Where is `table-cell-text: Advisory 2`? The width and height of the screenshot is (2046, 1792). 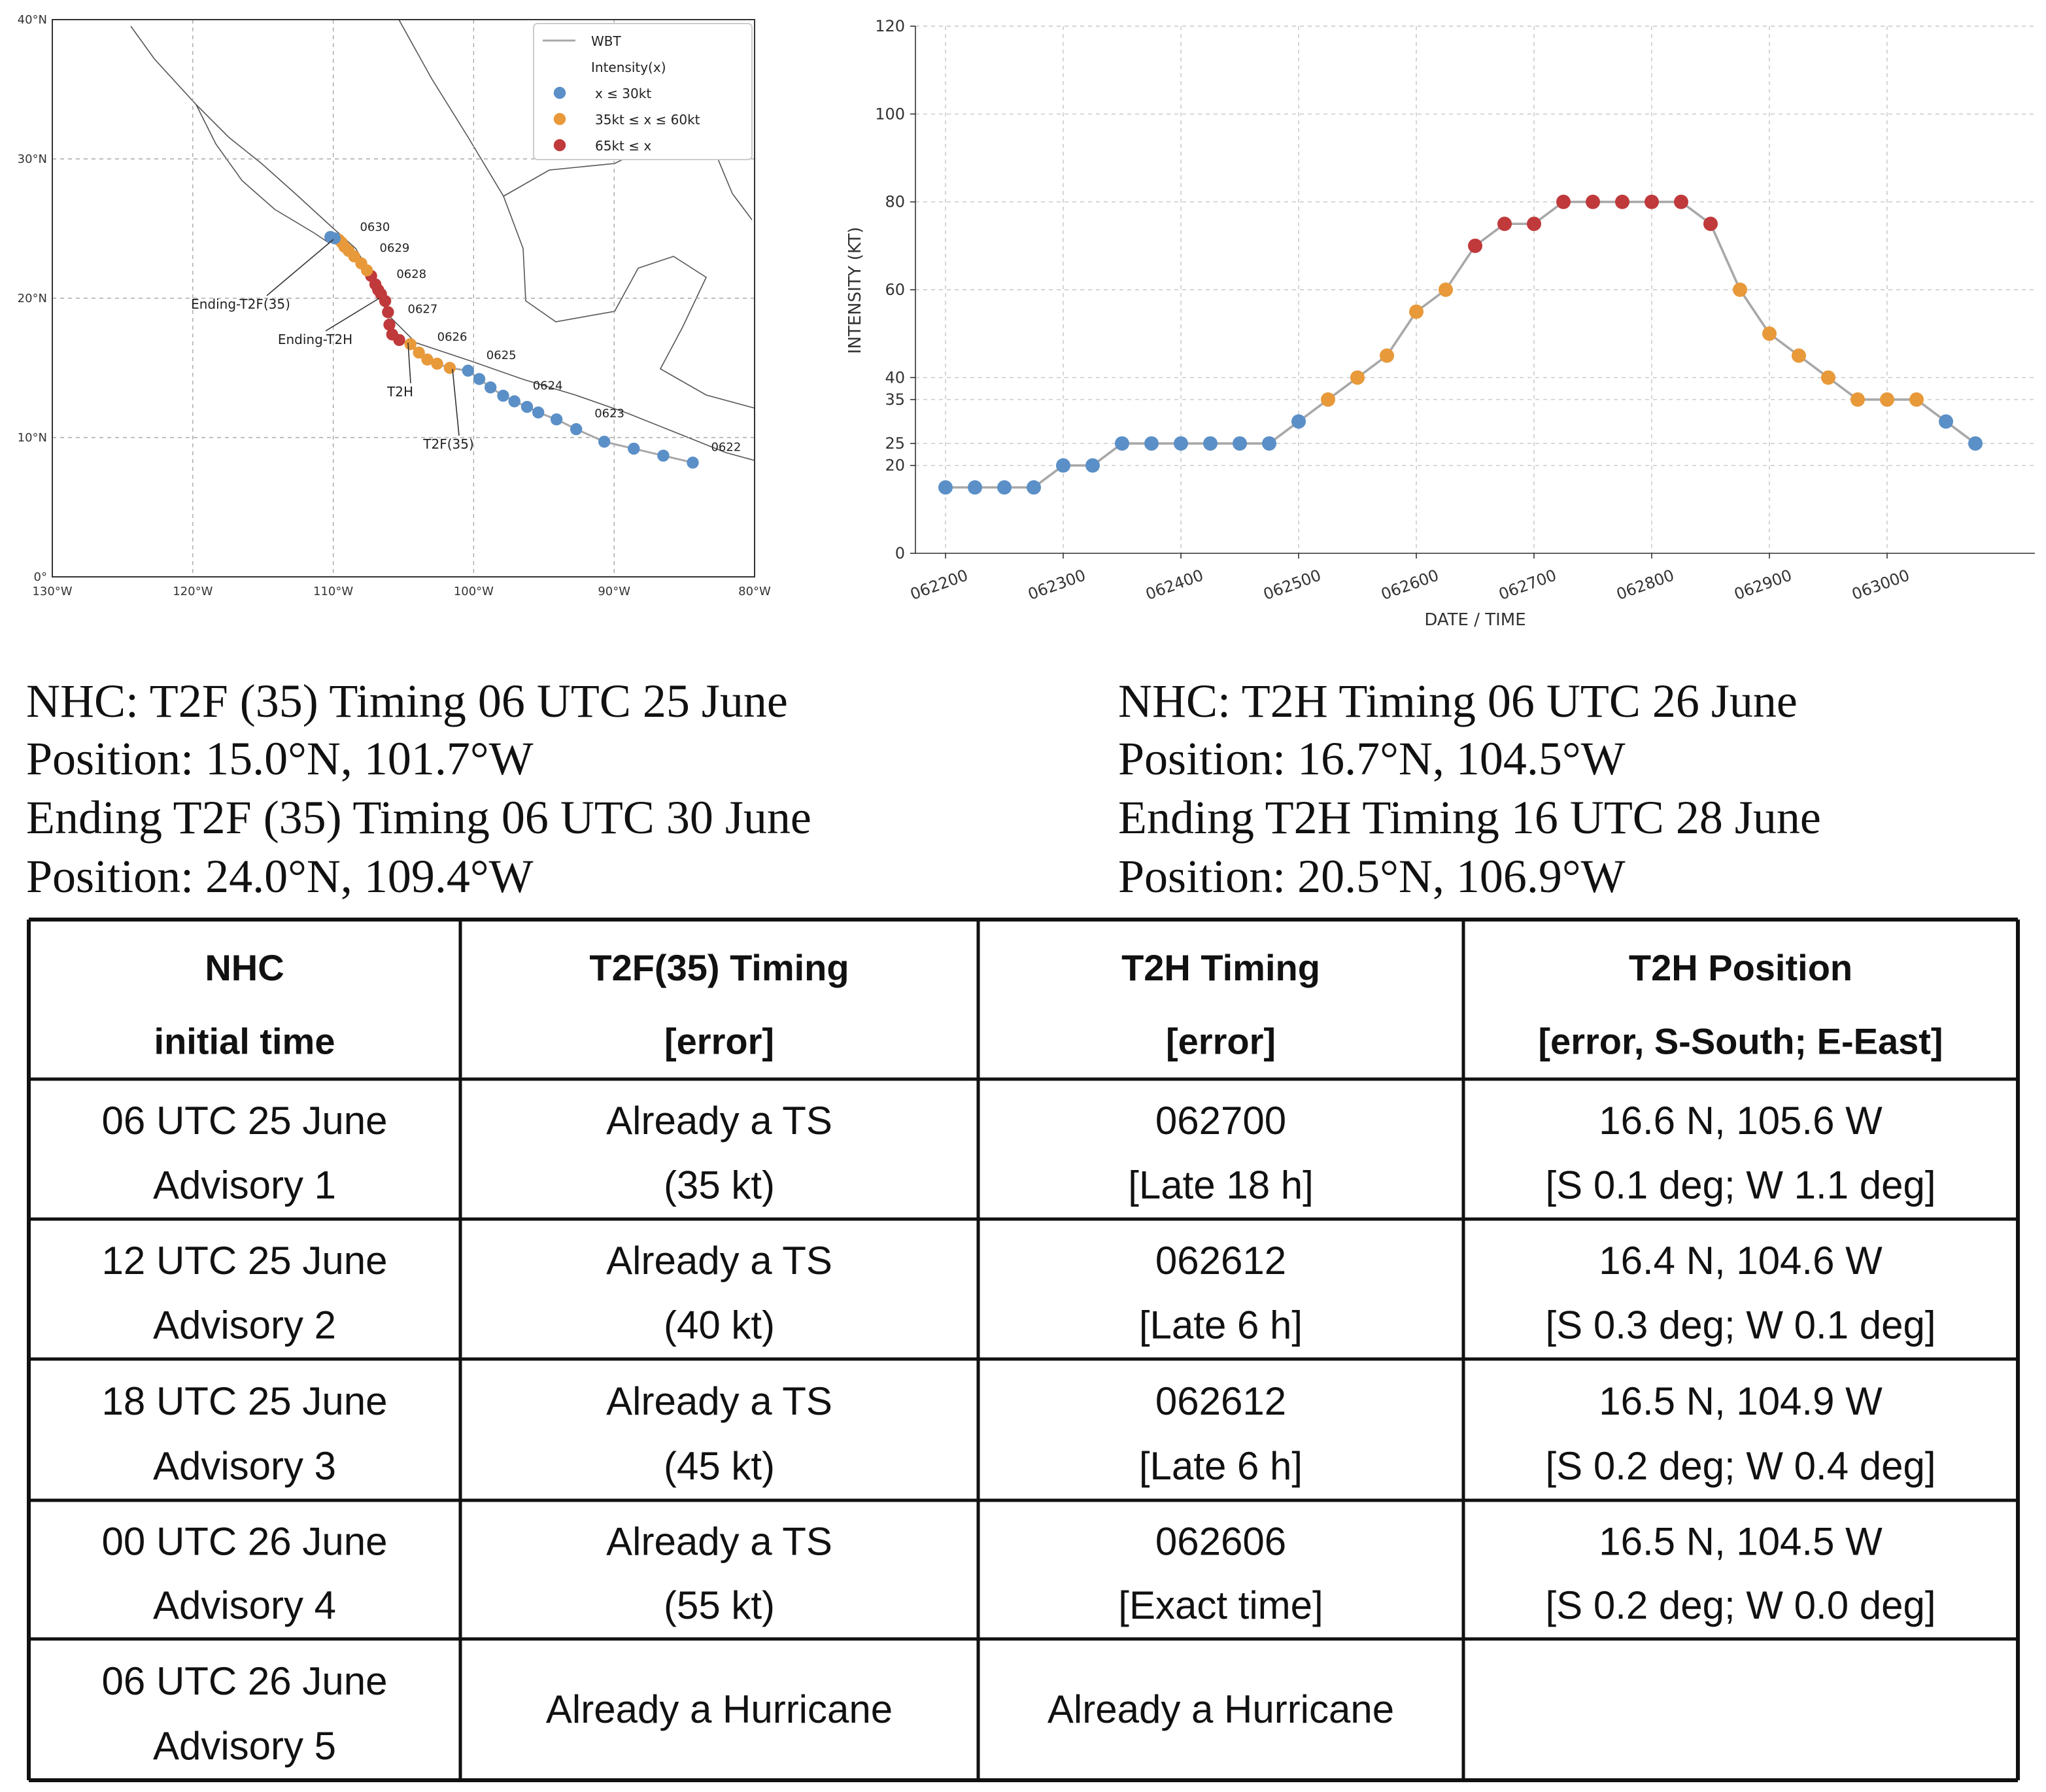
table-cell-text: Advisory 2 is located at coordinates (244, 1325).